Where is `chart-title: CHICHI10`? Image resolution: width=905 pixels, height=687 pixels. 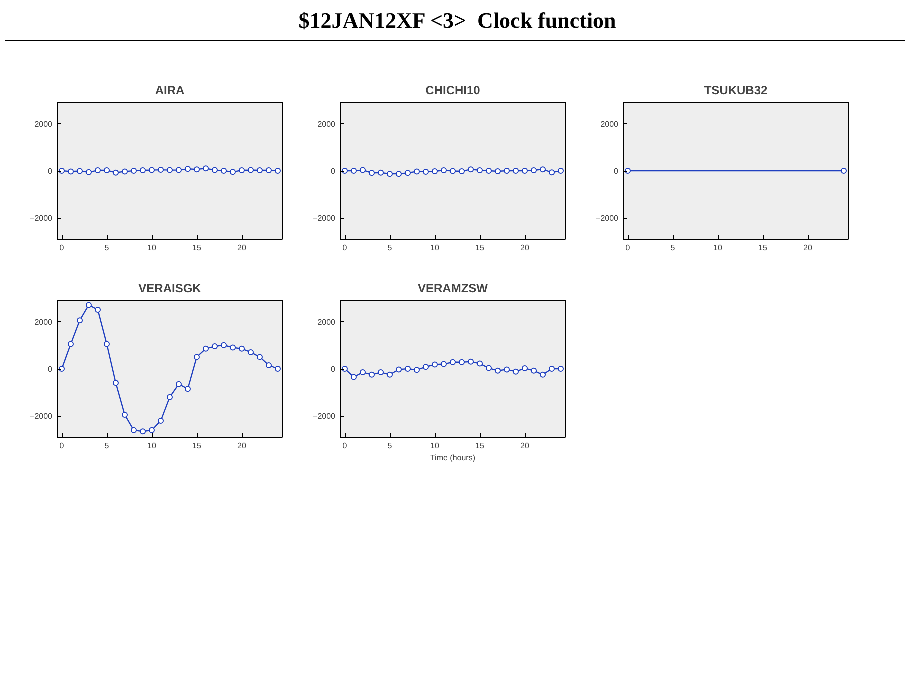
chart-title: CHICHI10 is located at coordinates (453, 91).